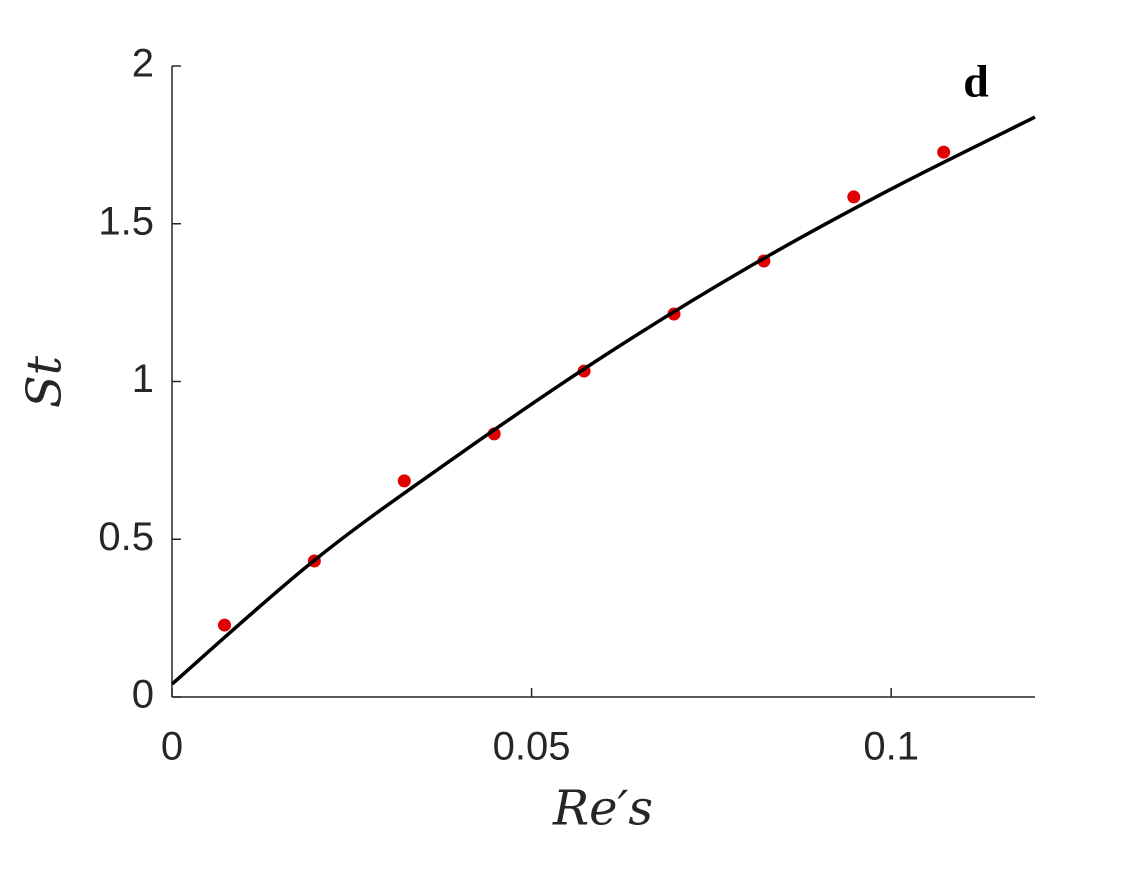 The image size is (1145, 876). What do you see at coordinates (143, 695) in the screenshot?
I see `y-tick-label: 0` at bounding box center [143, 695].